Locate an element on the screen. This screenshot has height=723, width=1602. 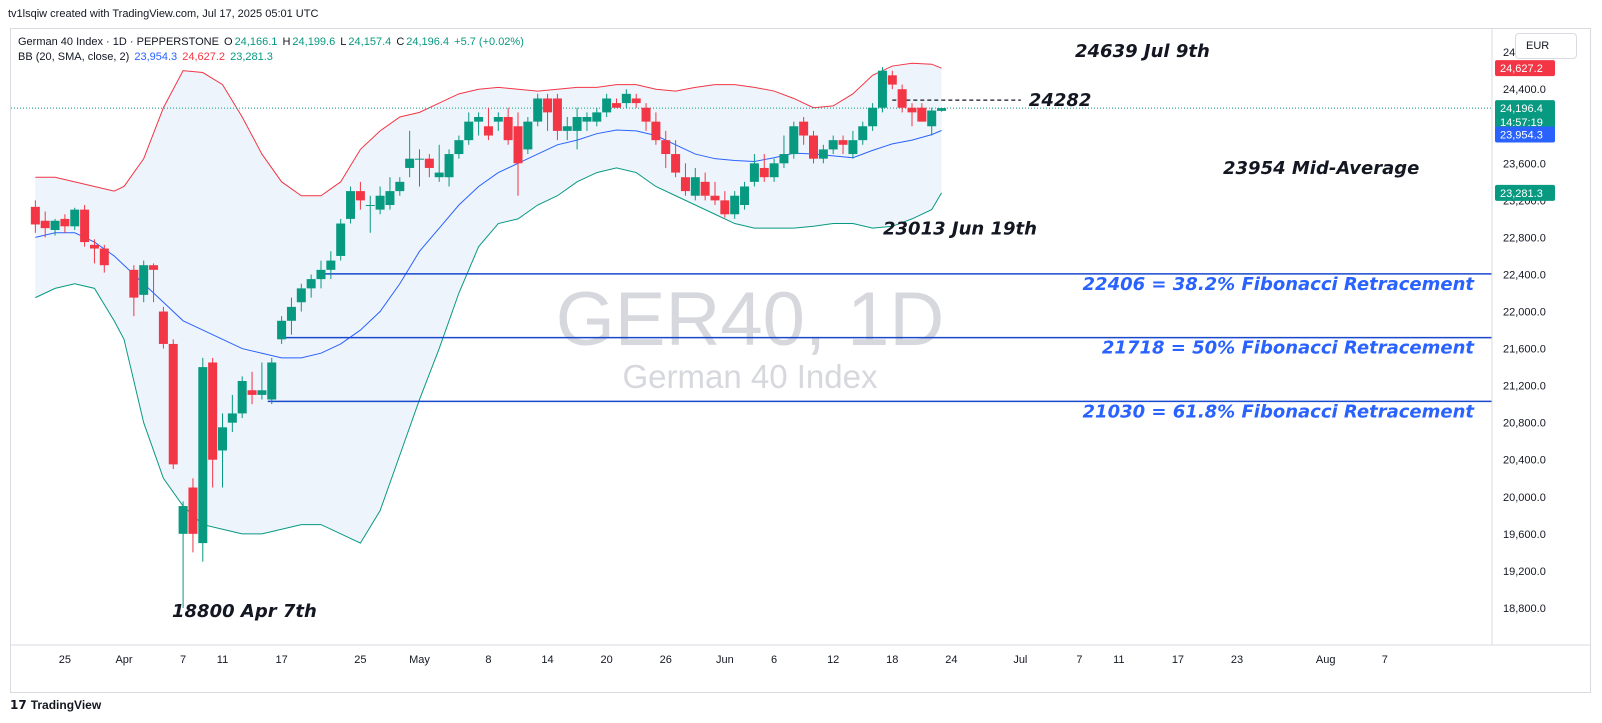
high-value: 24,199.6 is located at coordinates (314, 42).